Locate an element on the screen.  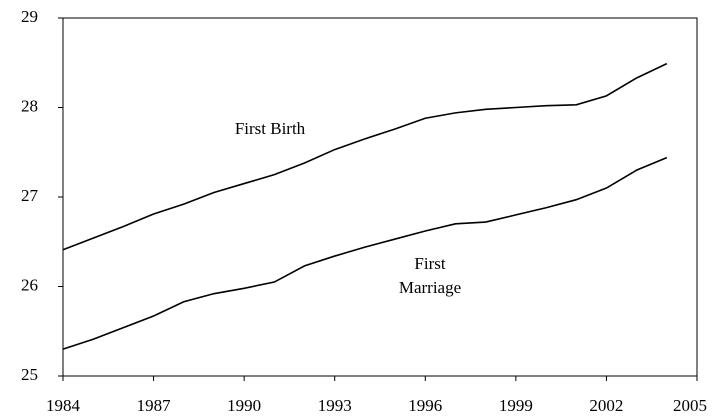
y-tick-label: 25 is located at coordinates (29, 374).